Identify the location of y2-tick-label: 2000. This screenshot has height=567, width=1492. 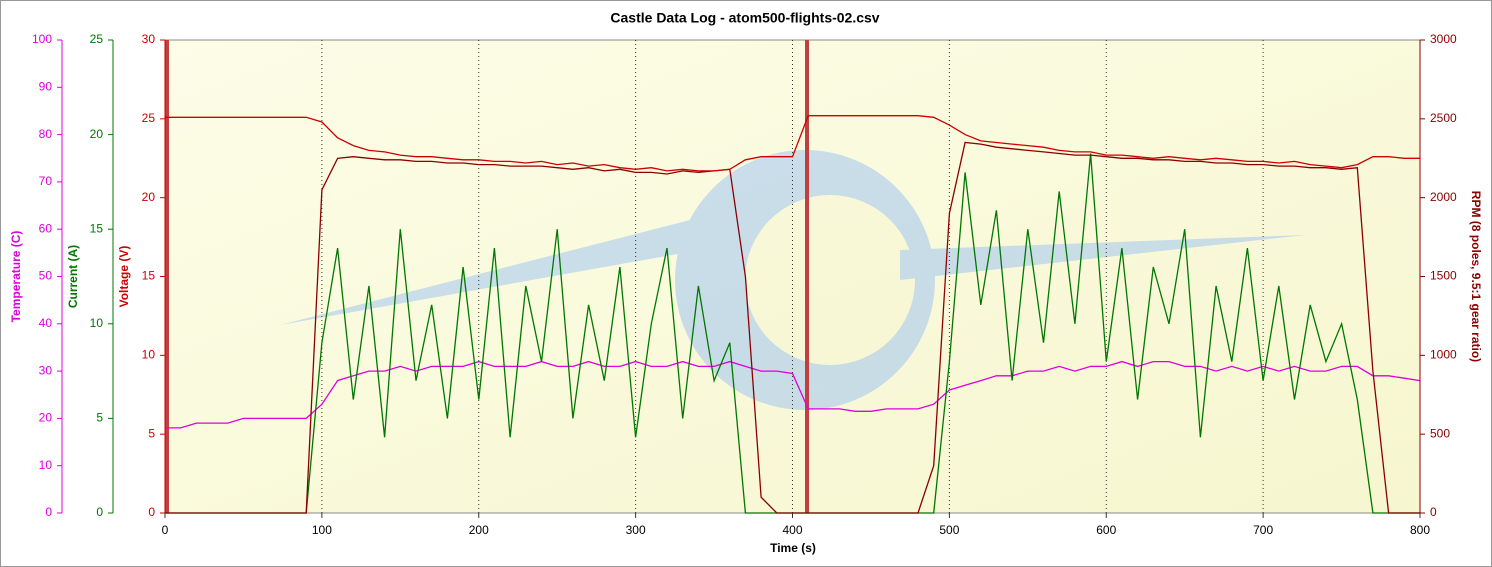
(1443, 197).